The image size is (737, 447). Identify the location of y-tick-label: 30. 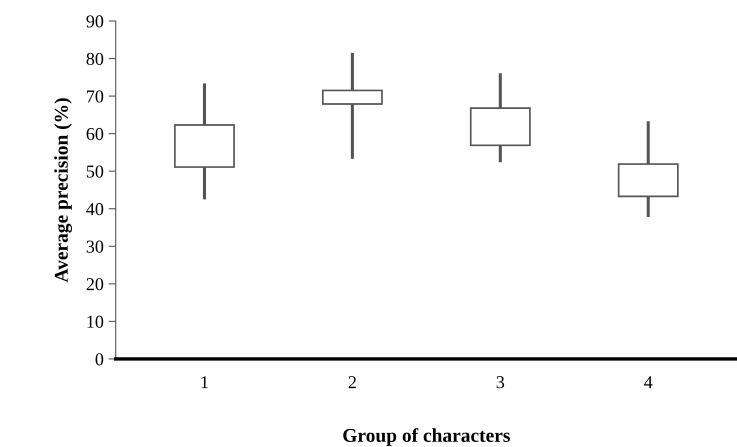
(95, 246).